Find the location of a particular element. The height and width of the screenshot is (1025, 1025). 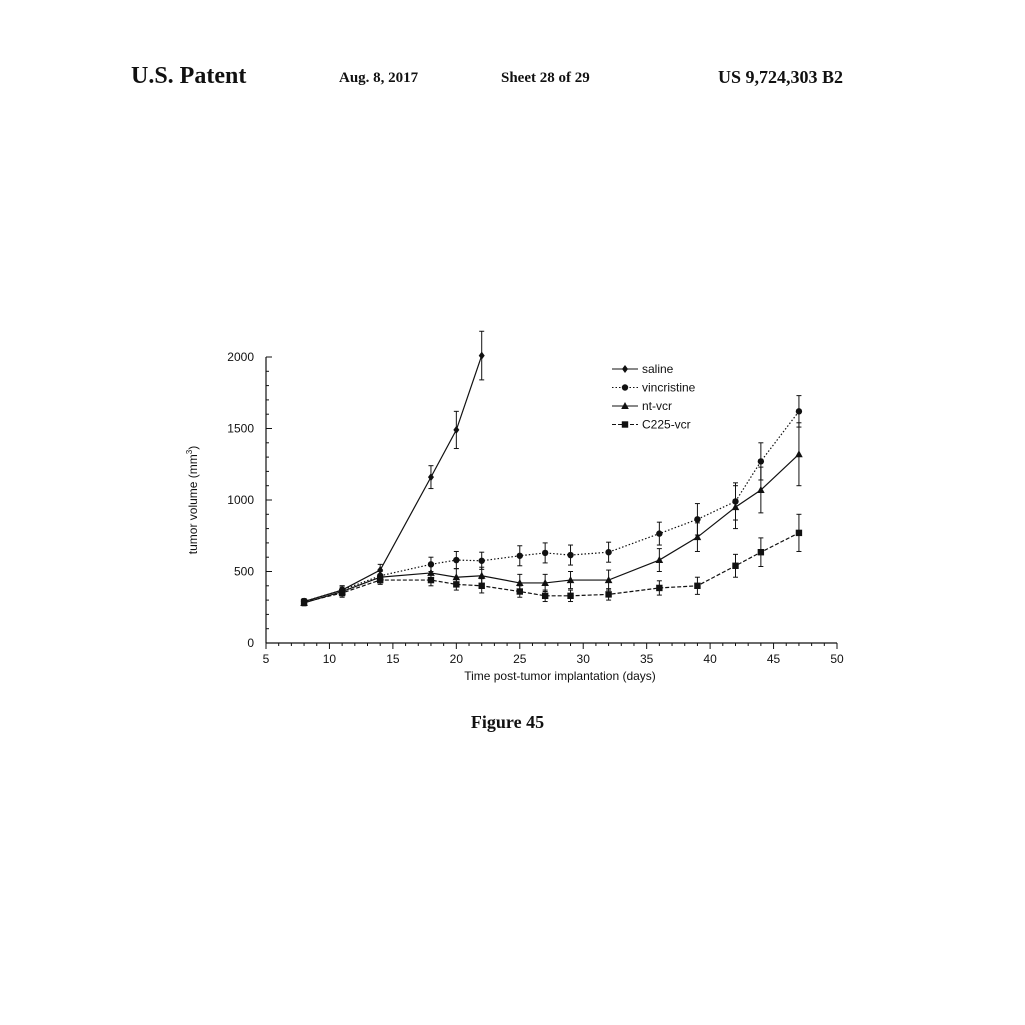

series-nt-vcr is located at coordinates (551, 514).